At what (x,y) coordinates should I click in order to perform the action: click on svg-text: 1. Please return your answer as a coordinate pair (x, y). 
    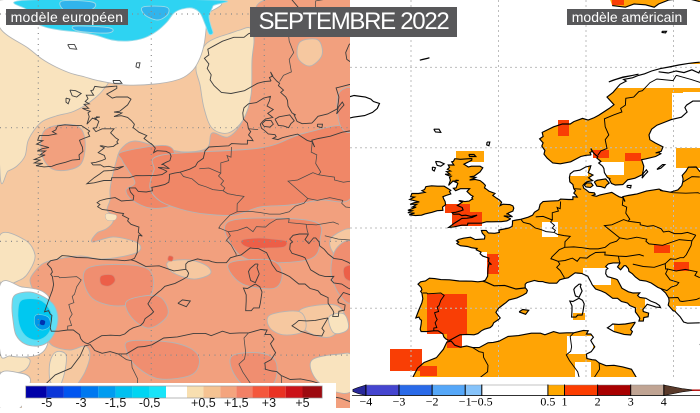
    Looking at the image, I should click on (565, 402).